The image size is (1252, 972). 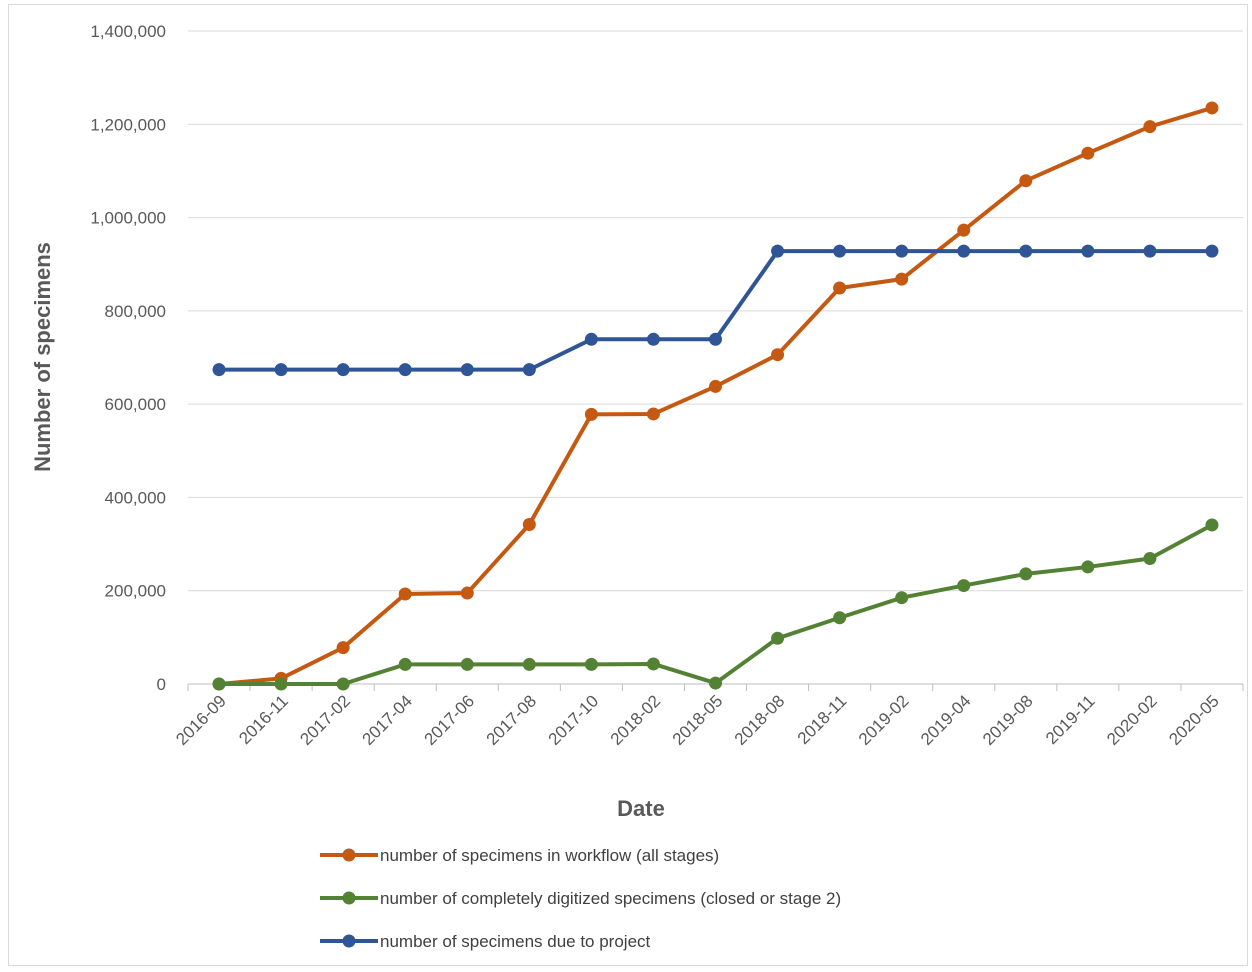 I want to click on y-tick-label: 1,200,000, so click(x=128, y=124).